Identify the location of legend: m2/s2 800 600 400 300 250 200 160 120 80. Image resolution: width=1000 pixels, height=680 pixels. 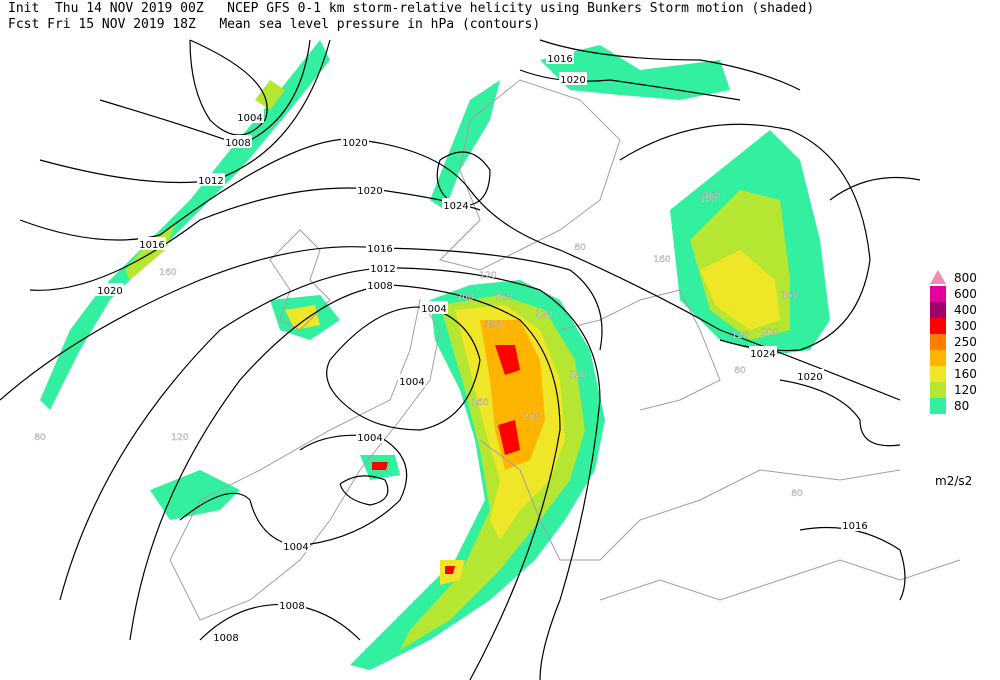
(953, 379).